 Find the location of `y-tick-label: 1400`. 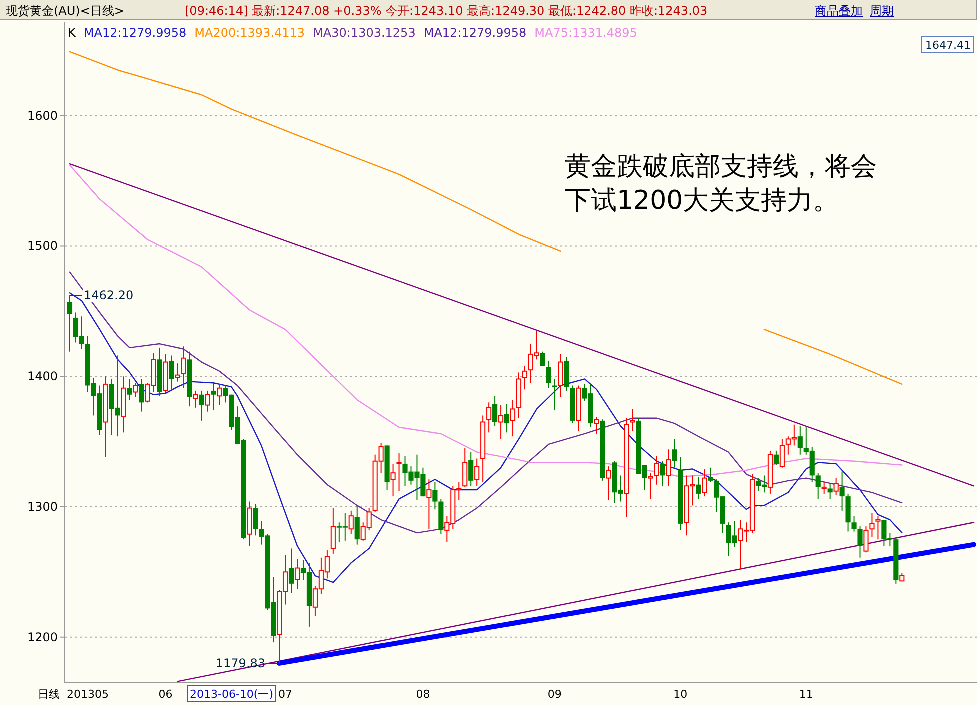

y-tick-label: 1400 is located at coordinates (42, 377).